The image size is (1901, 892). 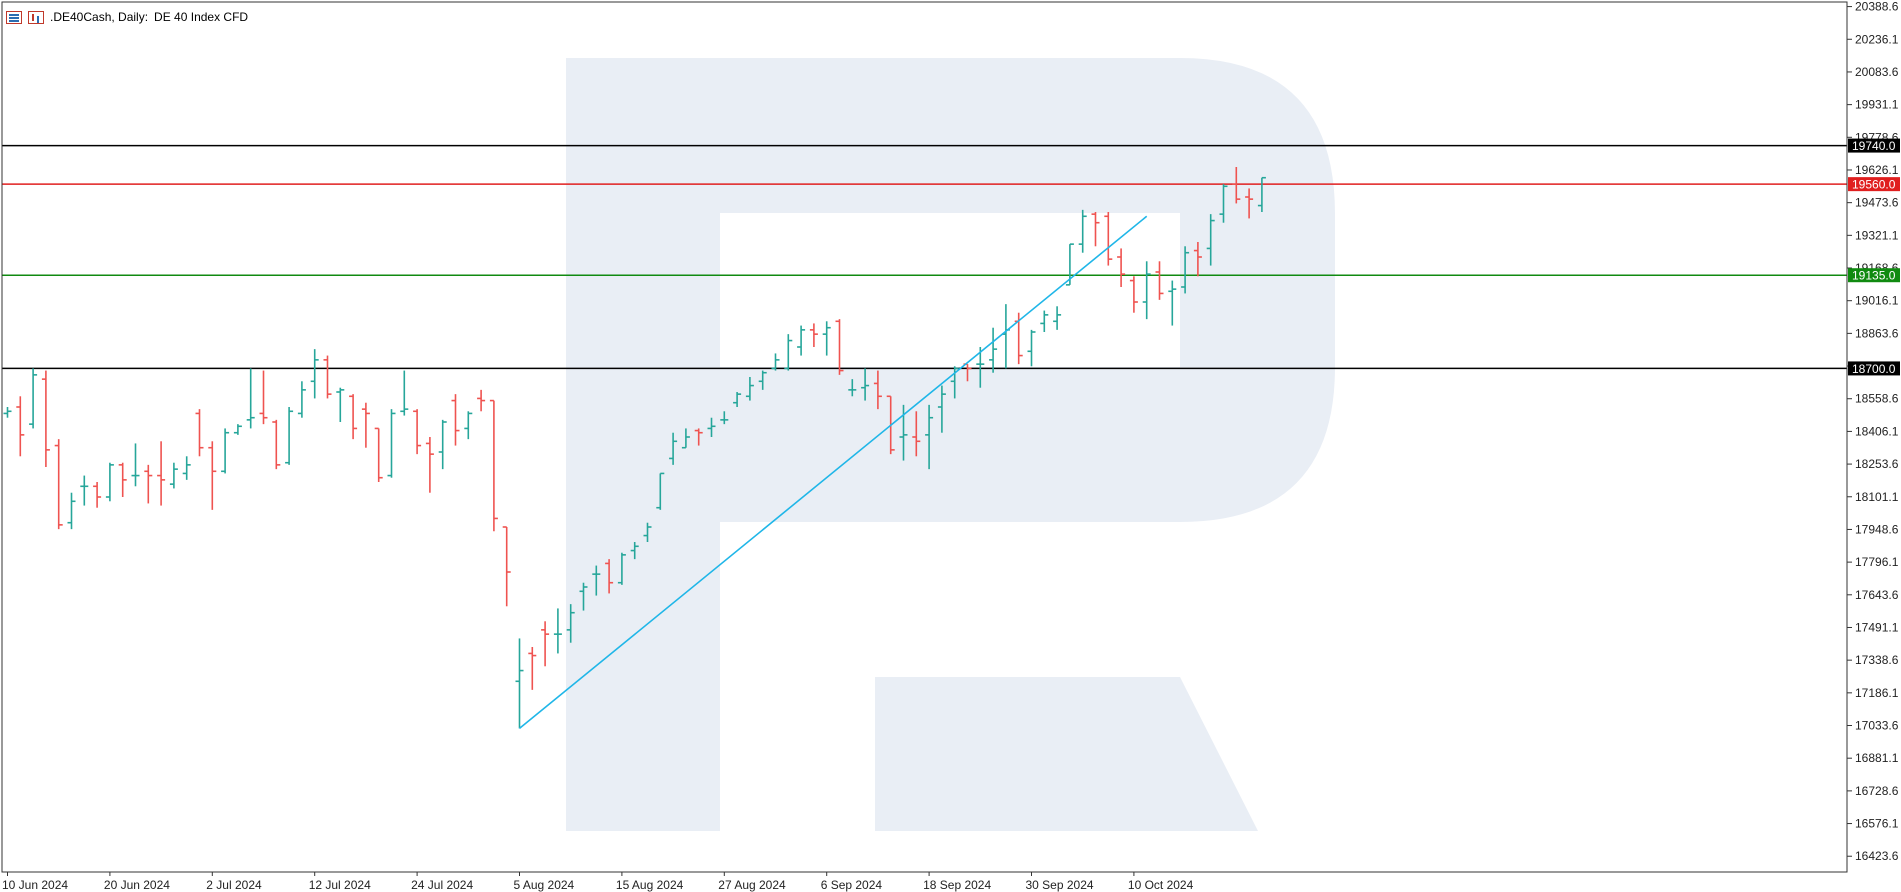 What do you see at coordinates (1877, 562) in the screenshot?
I see `y-tick-label: 17796.1` at bounding box center [1877, 562].